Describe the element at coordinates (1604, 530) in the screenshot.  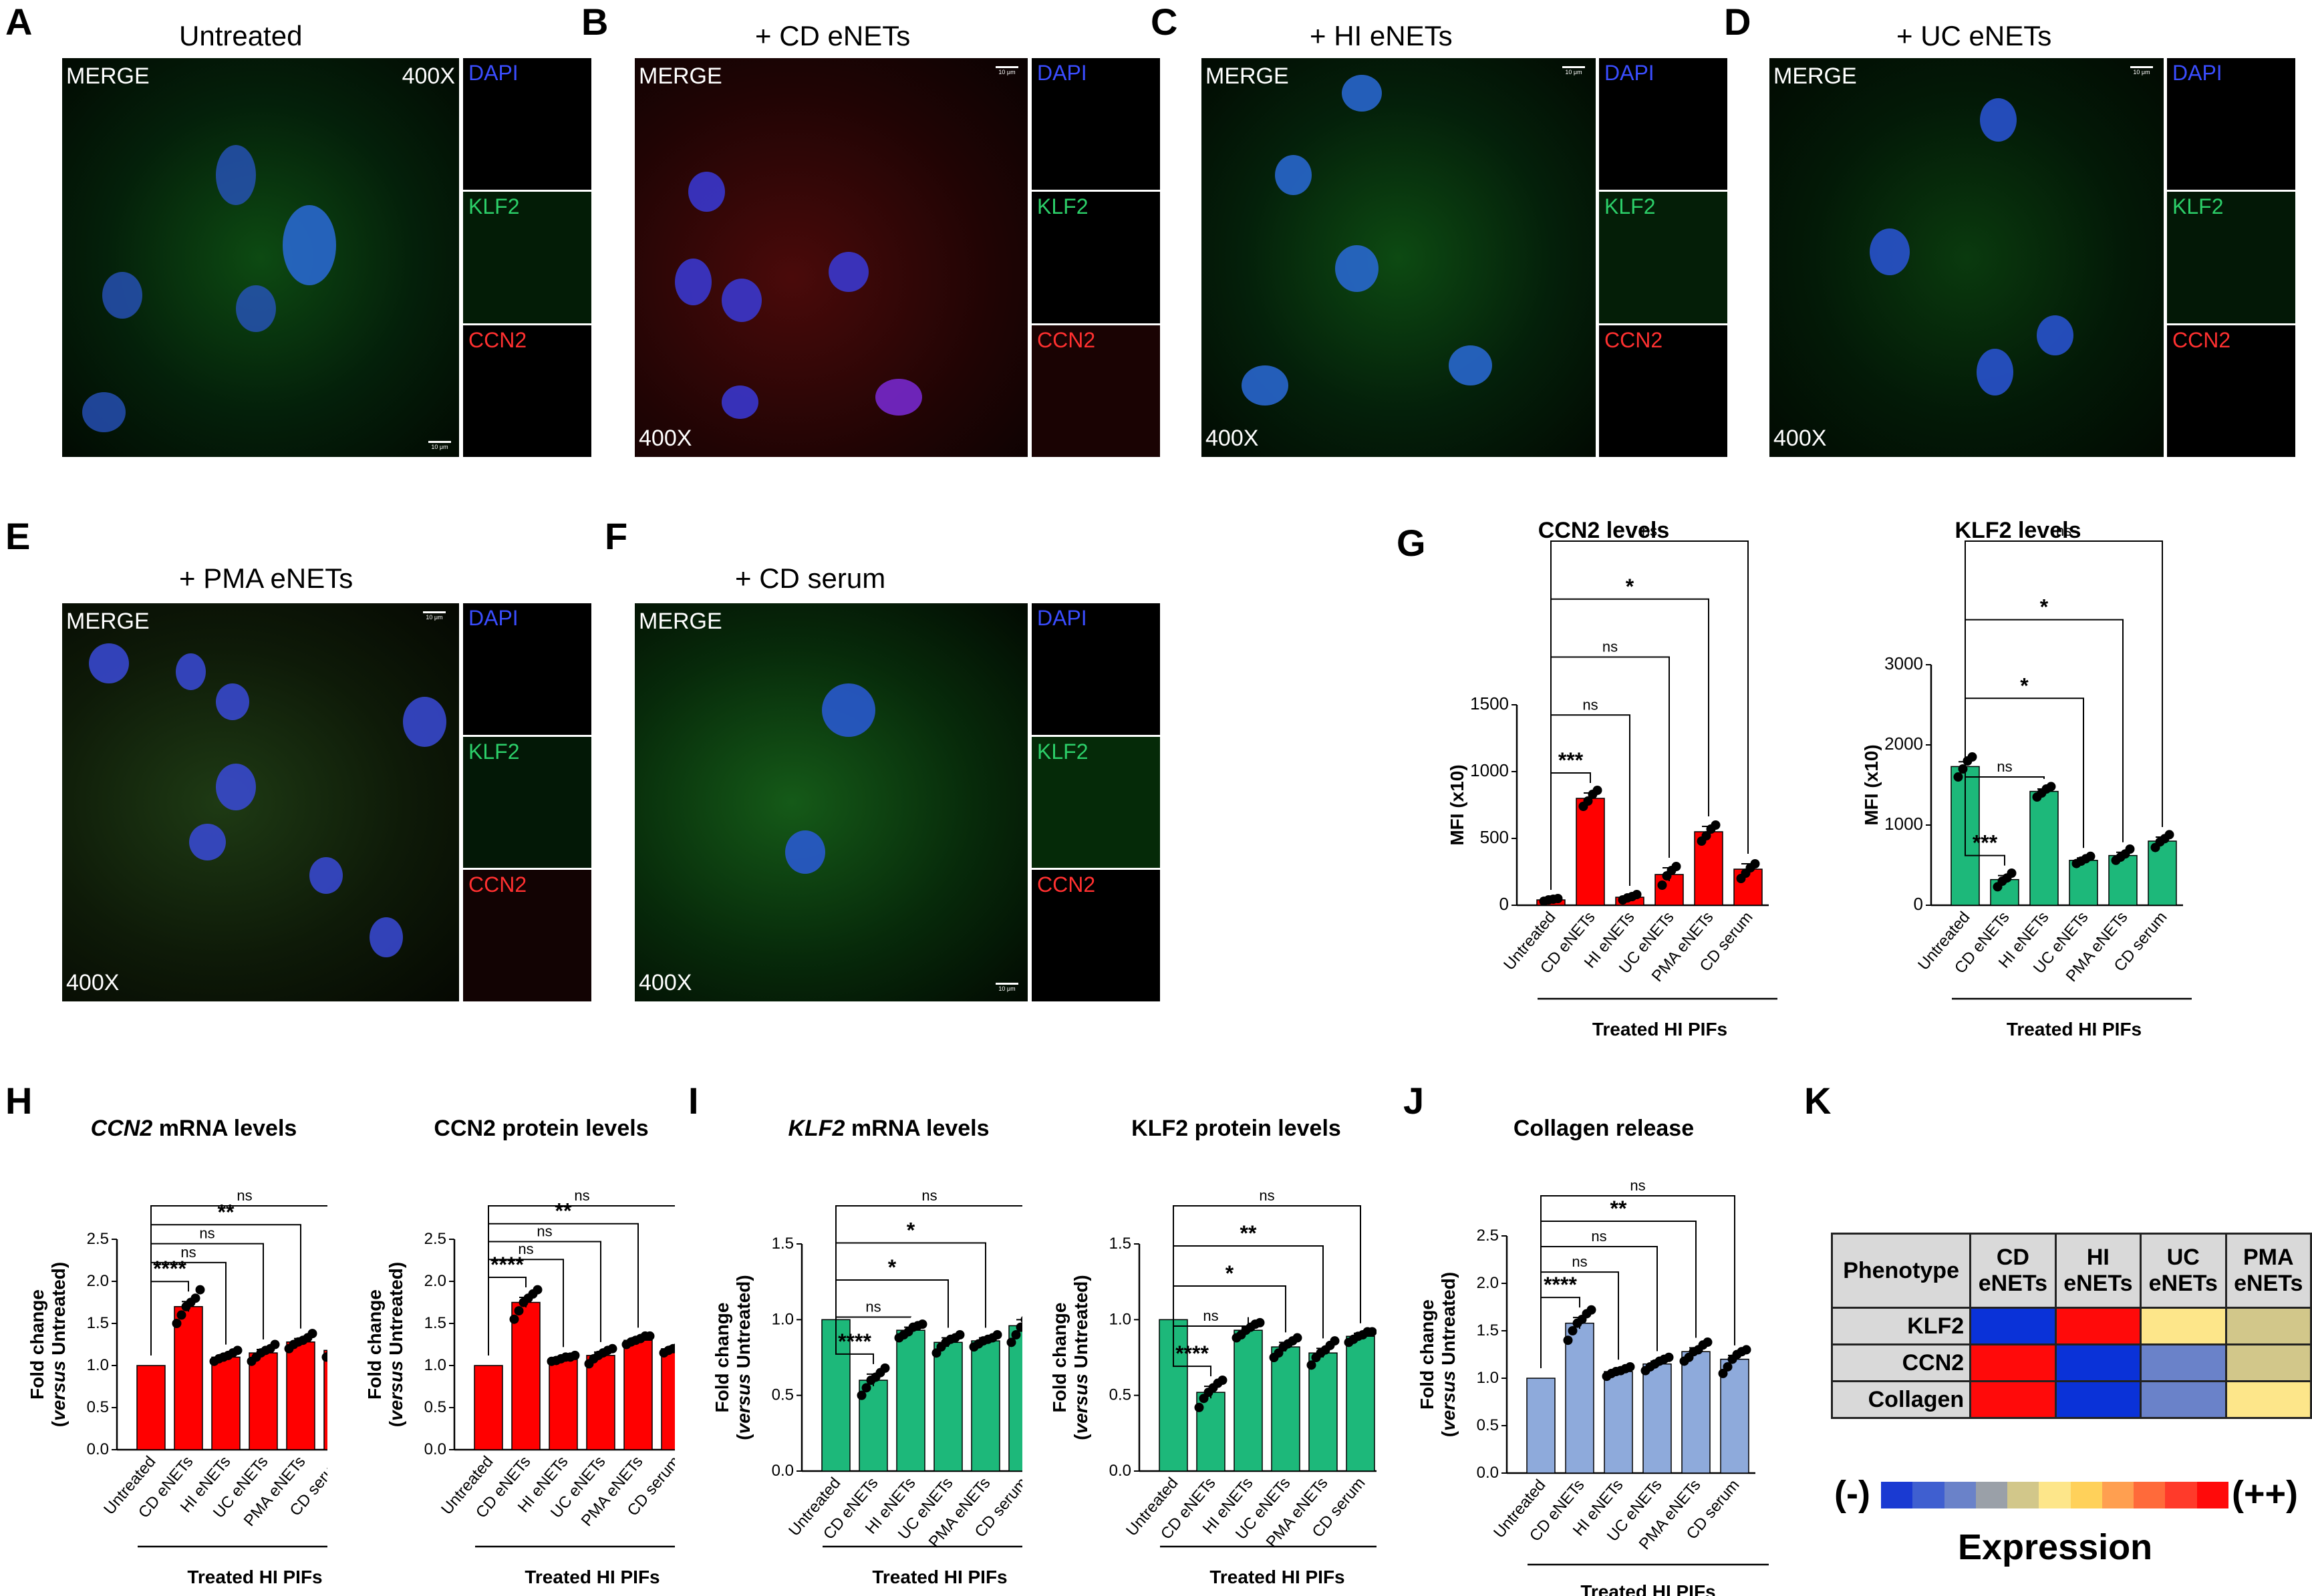
I see `chart-title: CCN2 levels` at that location.